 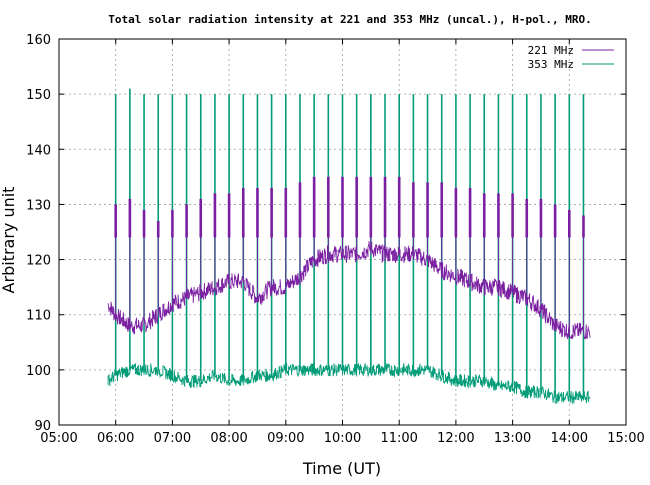 What do you see at coordinates (455, 438) in the screenshot?
I see `x-tick-label: 12:00` at bounding box center [455, 438].